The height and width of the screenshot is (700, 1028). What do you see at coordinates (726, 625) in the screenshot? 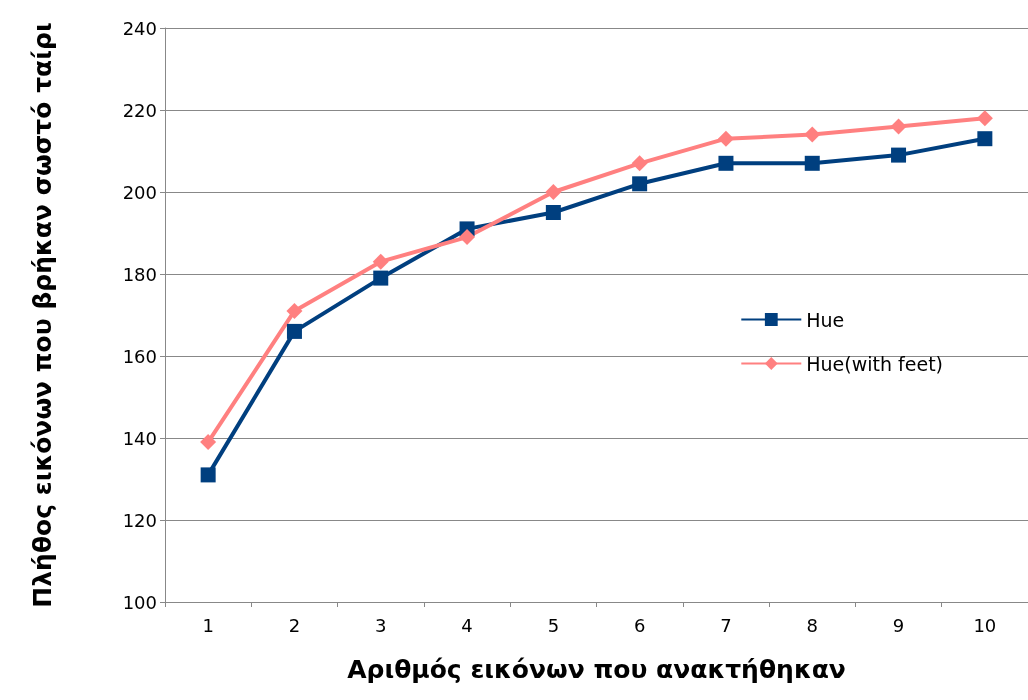
I see `x-tick-label: 7` at bounding box center [726, 625].